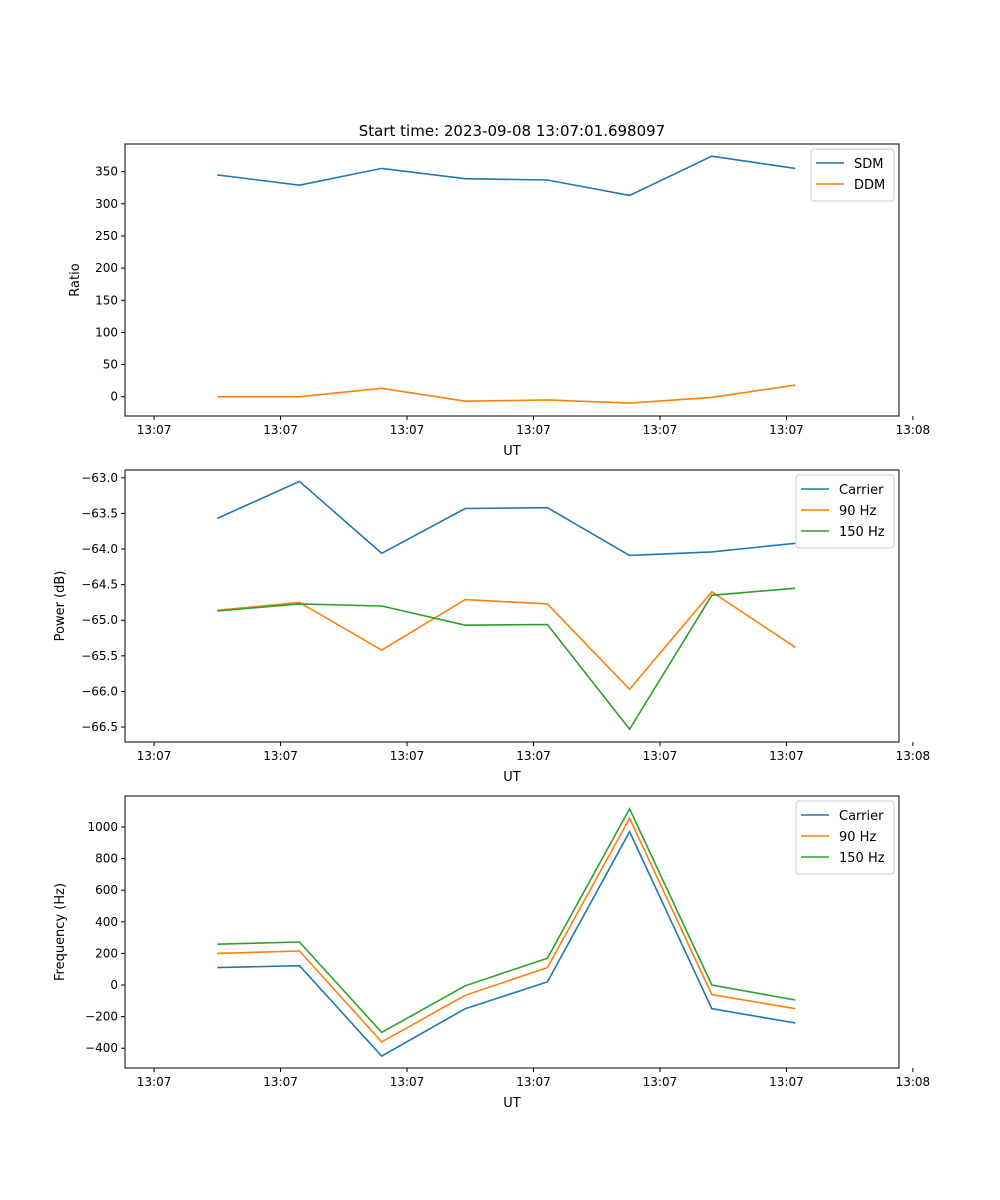  I want to click on y-tick-label: −64.0, so click(99, 549).